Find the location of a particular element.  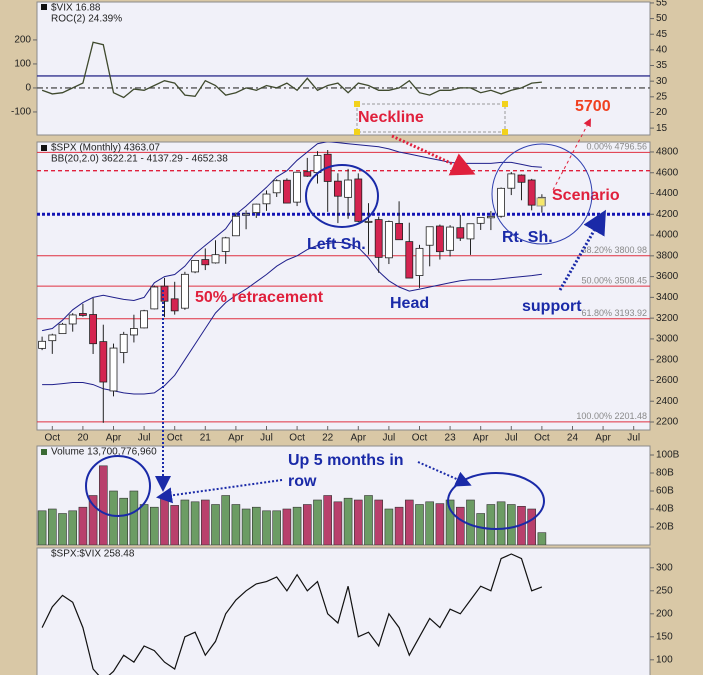

y-tick-label: 2400 is located at coordinates (667, 401).